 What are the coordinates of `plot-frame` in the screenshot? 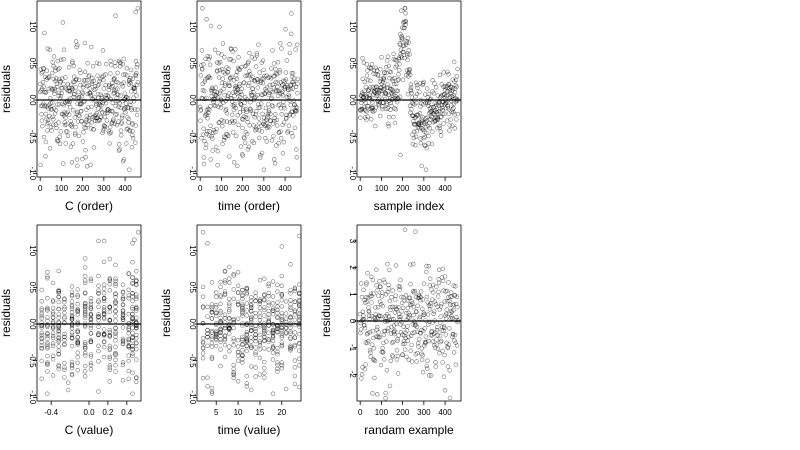 It's located at (249, 313).